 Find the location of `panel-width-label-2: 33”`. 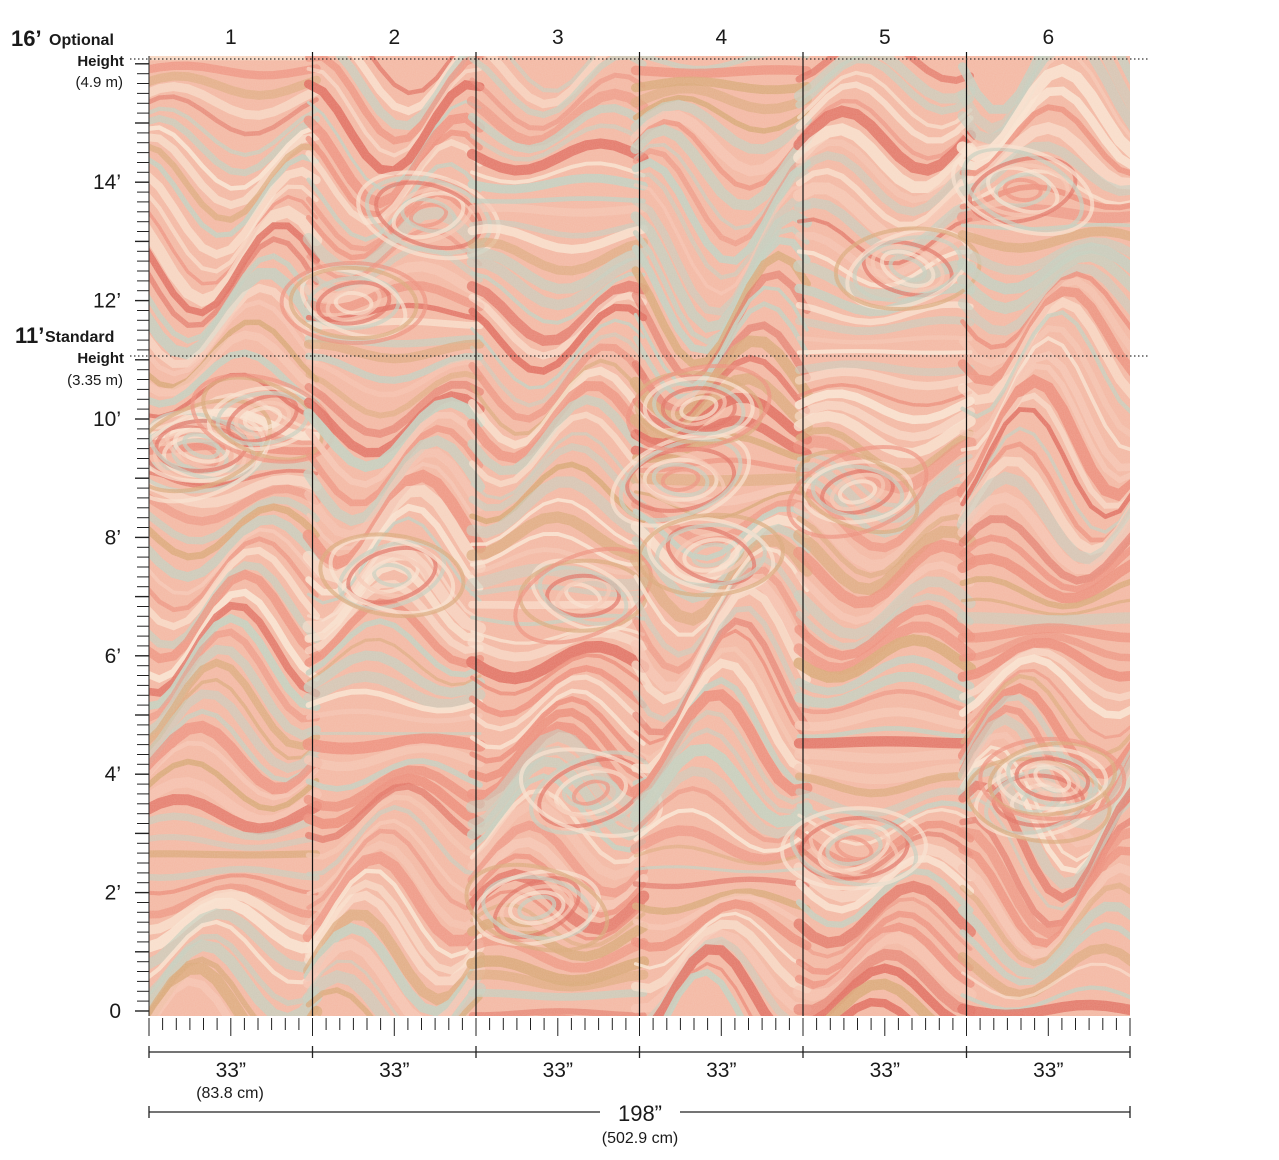

panel-width-label-2: 33” is located at coordinates (394, 1070).